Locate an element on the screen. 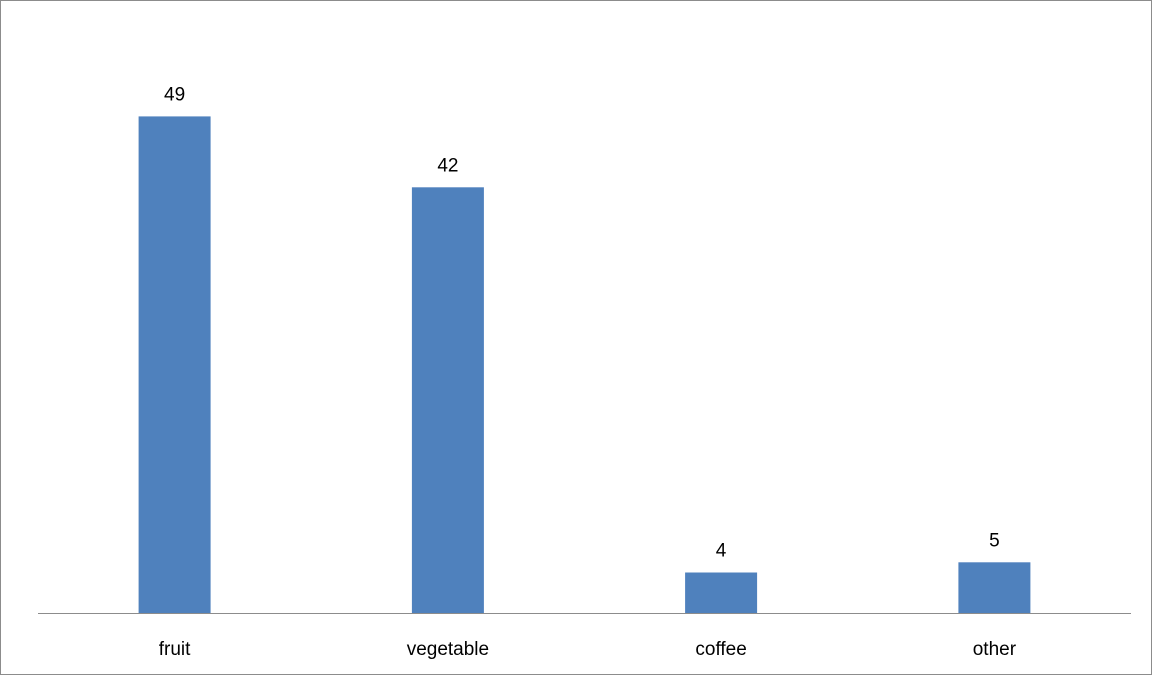 Image resolution: width=1152 pixels, height=675 pixels. data-label-other: 5 is located at coordinates (994, 540).